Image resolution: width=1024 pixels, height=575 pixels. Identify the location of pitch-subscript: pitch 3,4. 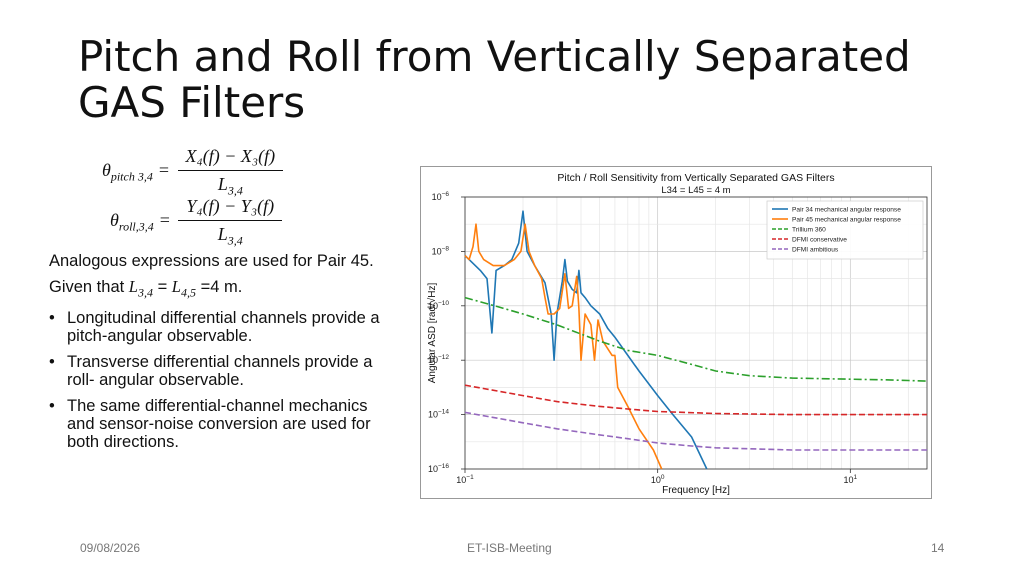
(131, 176).